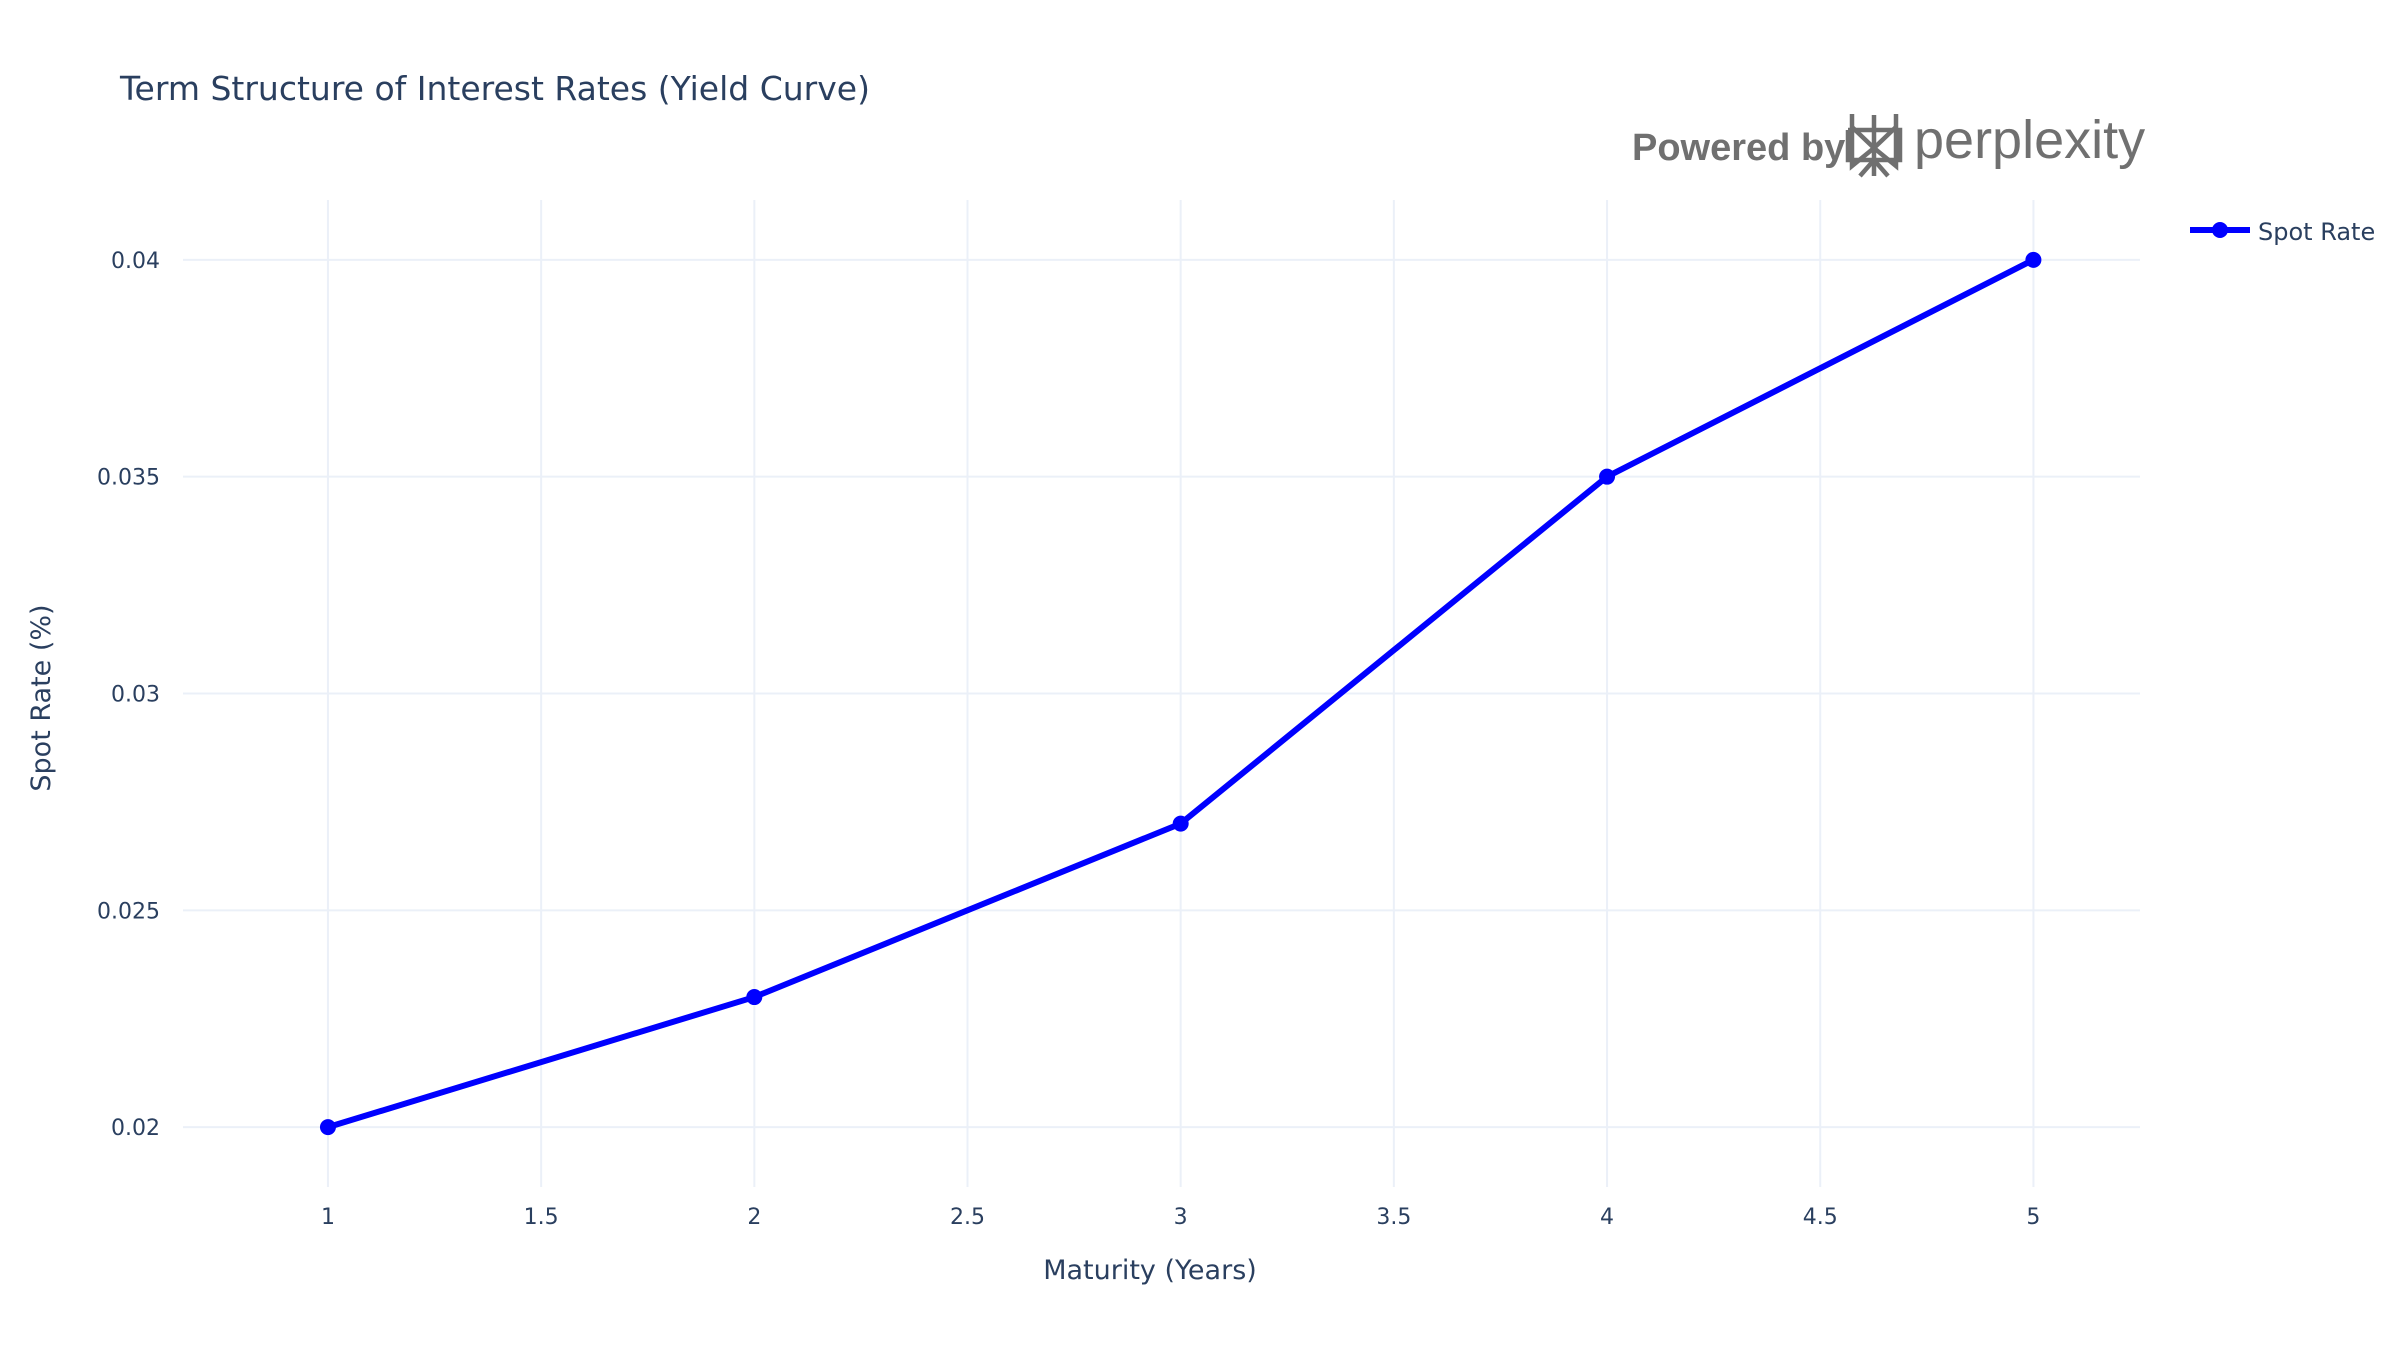 This screenshot has height=1350, width=2400. I want to click on y-tick-labels: 0.02 0.025 0.03 0.035 0.04, so click(128, 695).